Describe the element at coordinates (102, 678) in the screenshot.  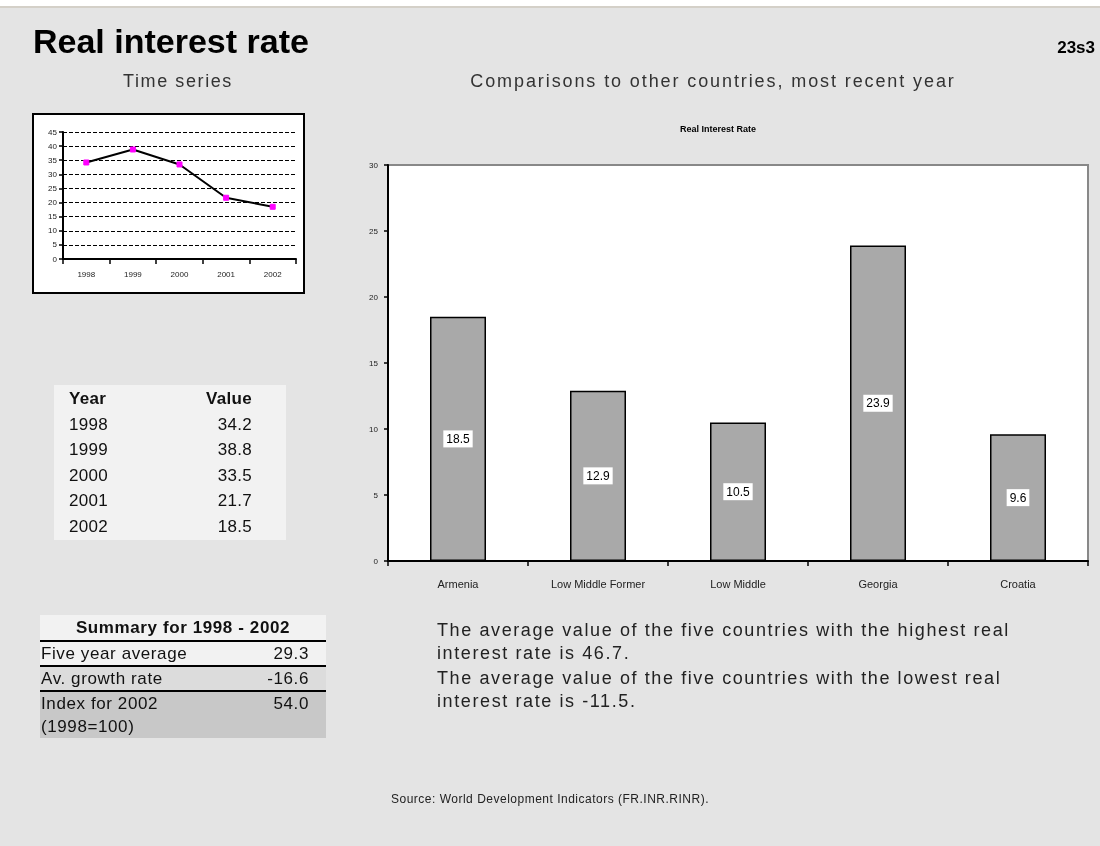
I see `category-label: Av. growth rate` at that location.